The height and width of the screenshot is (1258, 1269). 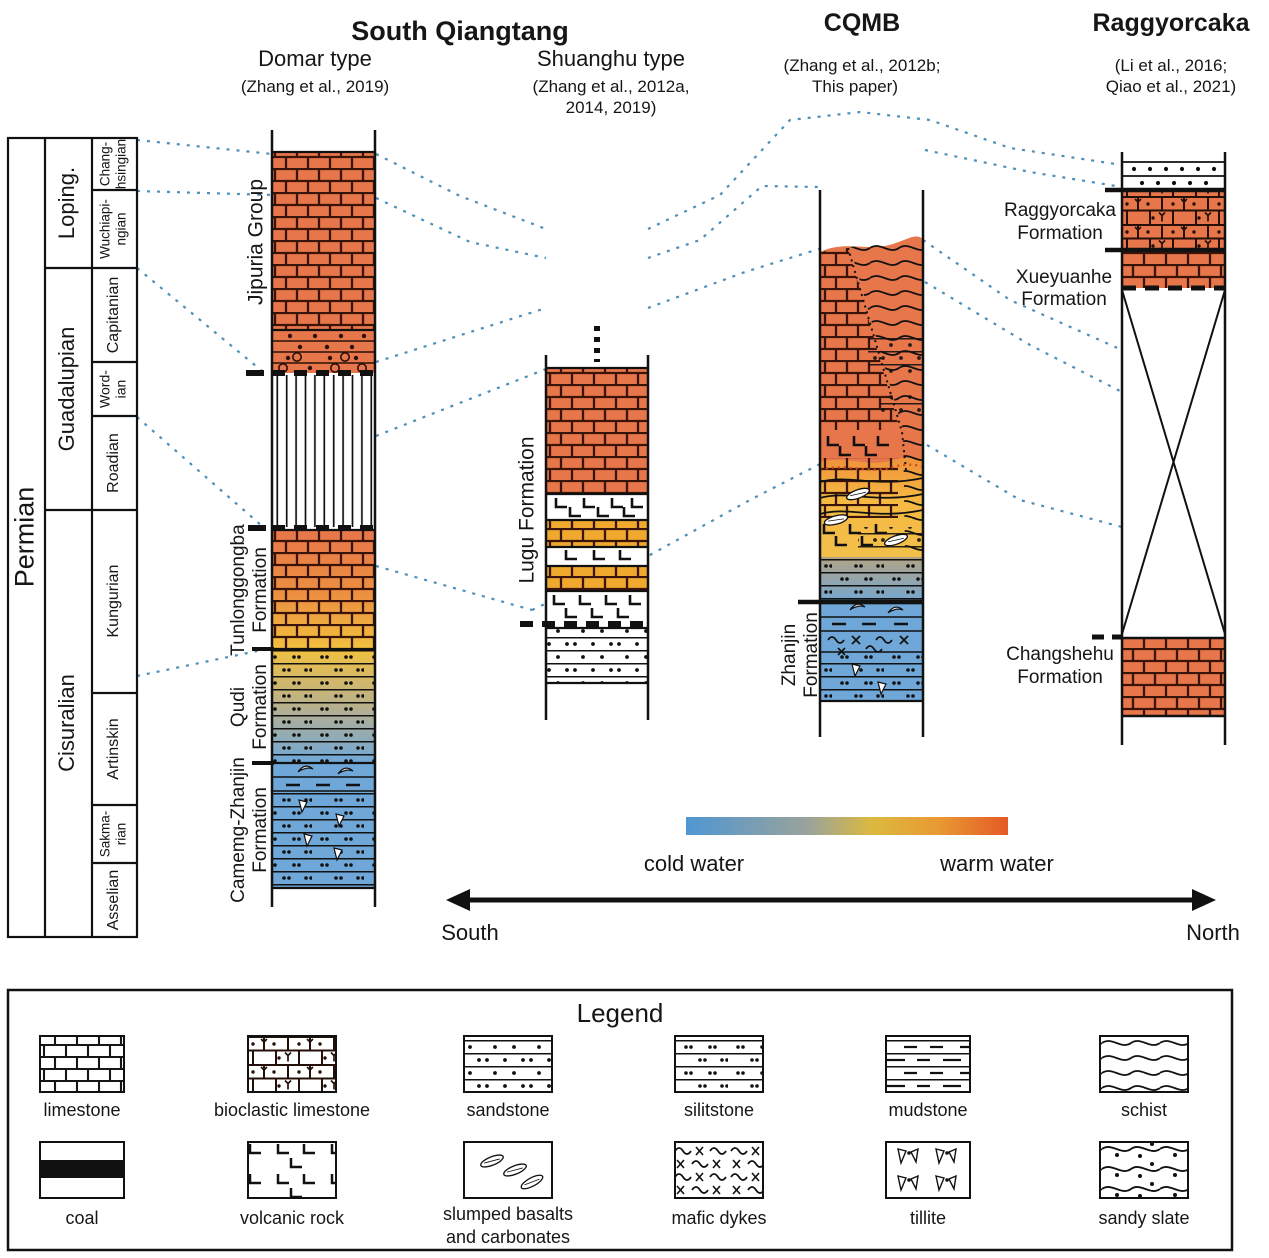 What do you see at coordinates (927, 1110) in the screenshot?
I see `legend-label-mudstone: mudstone` at bounding box center [927, 1110].